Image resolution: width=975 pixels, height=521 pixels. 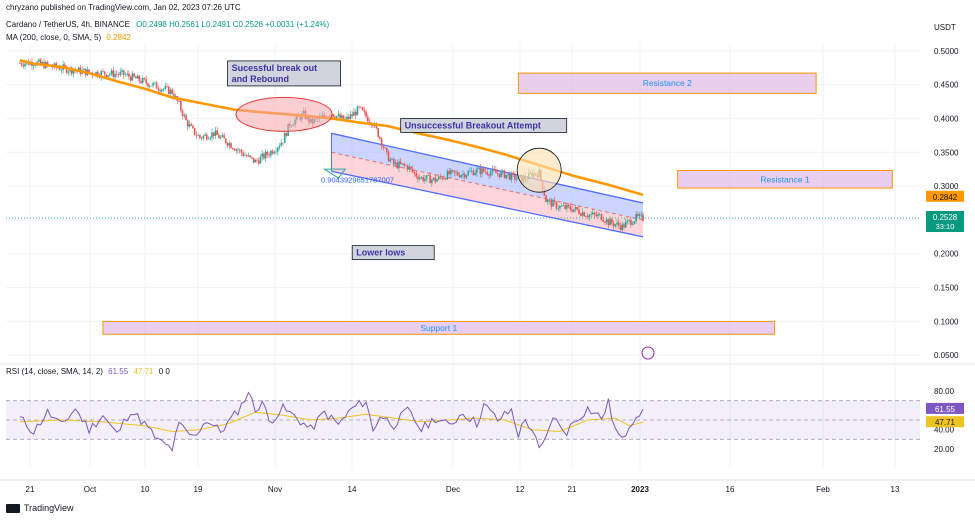 I want to click on ma-price-tag, so click(x=945, y=196).